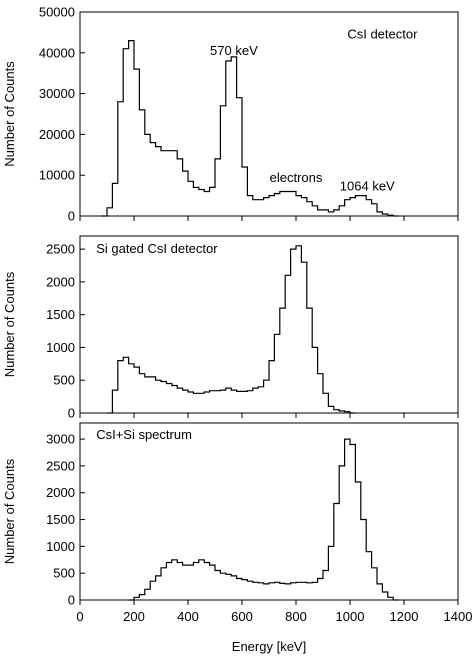 Image resolution: width=474 pixels, height=656 pixels. Describe the element at coordinates (367, 186) in the screenshot. I see `annotation-1064-kev: 1064 keV` at that location.